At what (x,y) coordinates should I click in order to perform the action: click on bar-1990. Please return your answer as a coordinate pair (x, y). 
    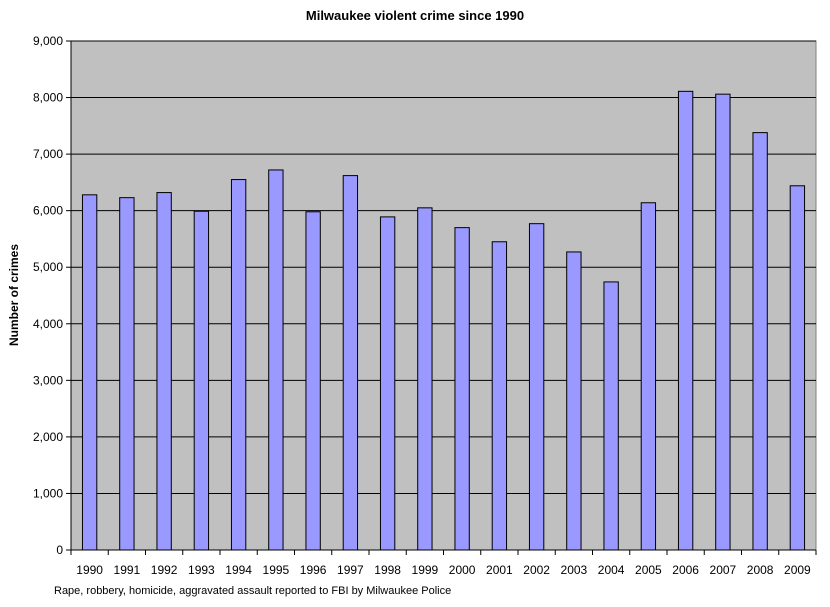
    Looking at the image, I should click on (89, 372).